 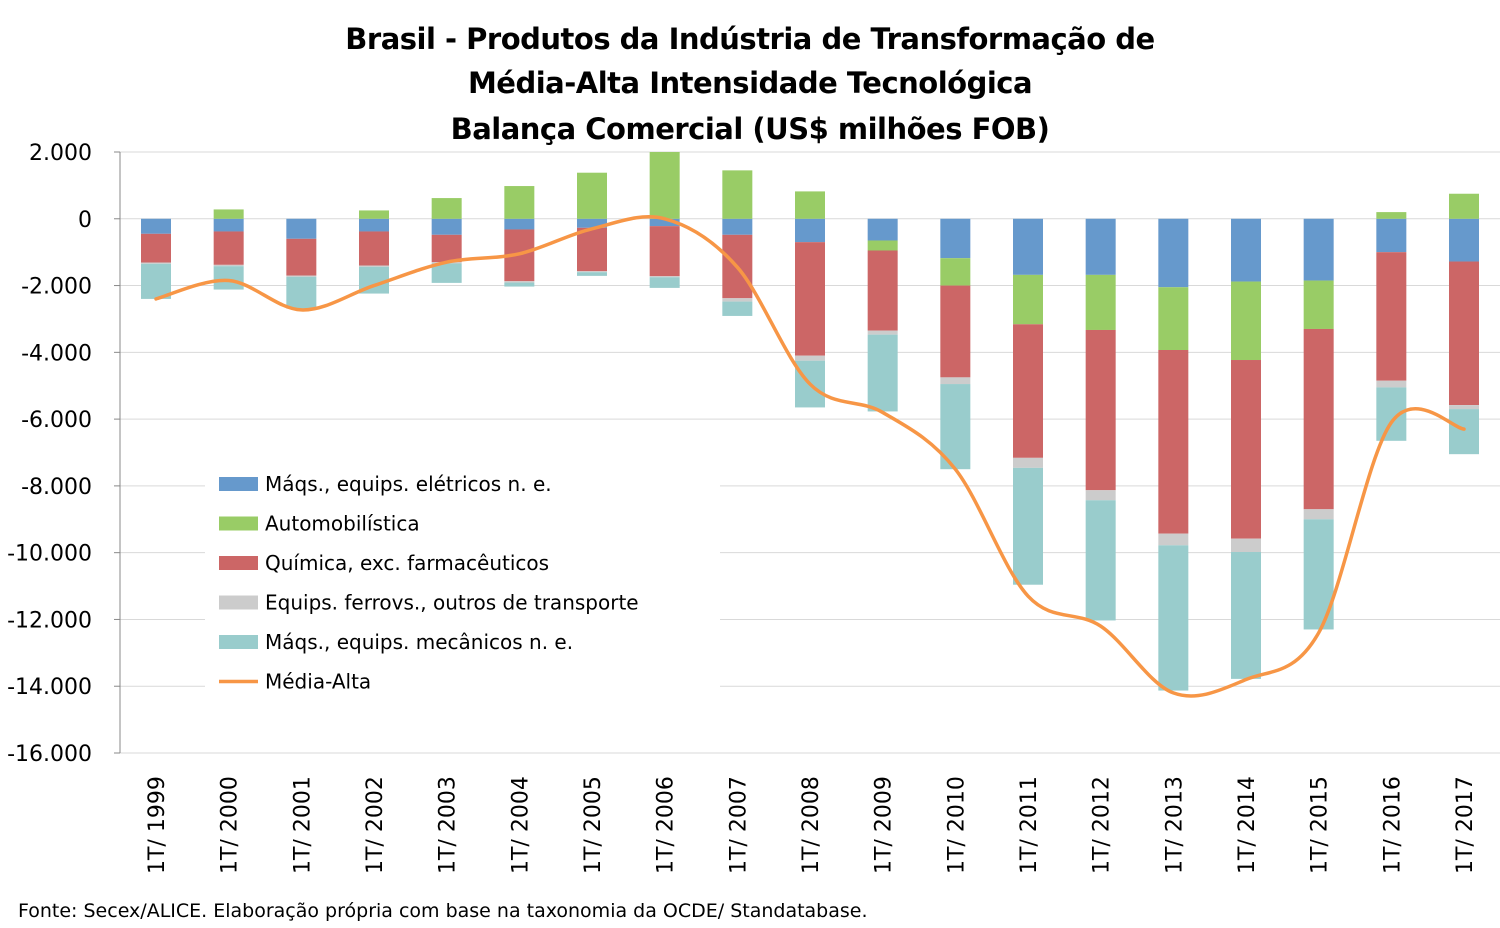 I want to click on x-tick-label: 1T/ 2005, so click(x=593, y=825).